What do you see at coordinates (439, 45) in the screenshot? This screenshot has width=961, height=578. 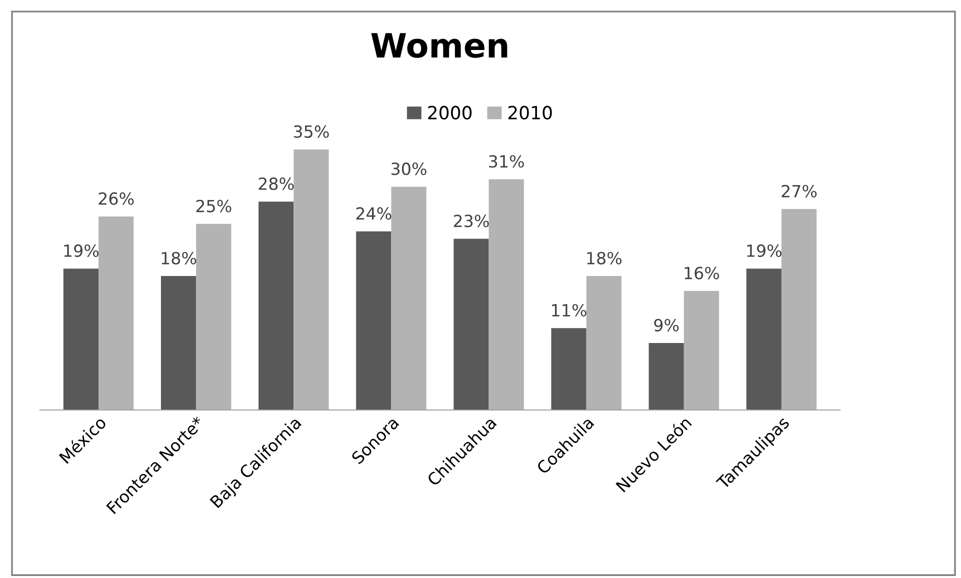 I see `chart-title: Women` at bounding box center [439, 45].